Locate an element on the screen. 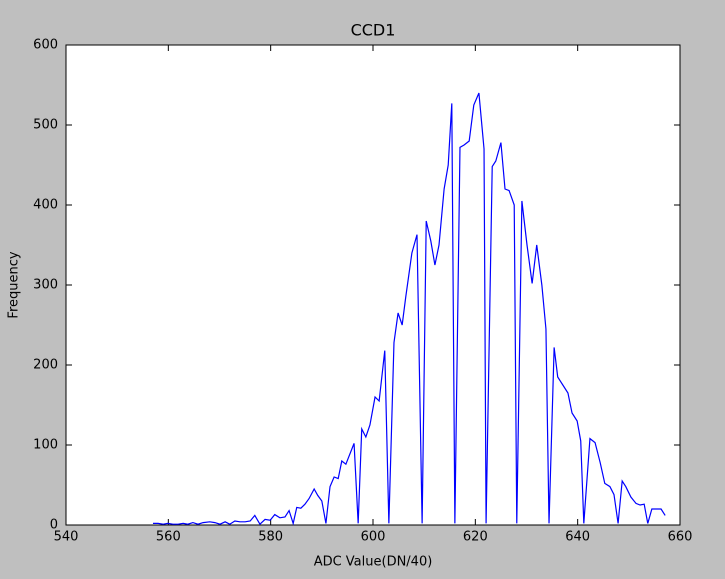  y-tick-label: 500 is located at coordinates (45, 125).